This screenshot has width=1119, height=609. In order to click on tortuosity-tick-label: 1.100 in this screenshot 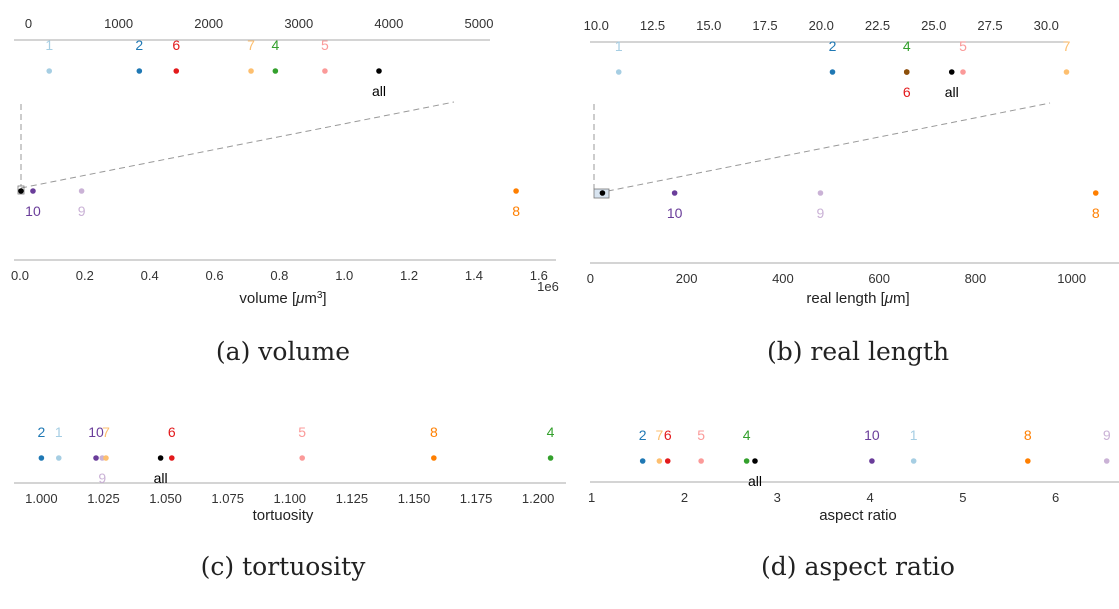, I will do `click(290, 498)`.